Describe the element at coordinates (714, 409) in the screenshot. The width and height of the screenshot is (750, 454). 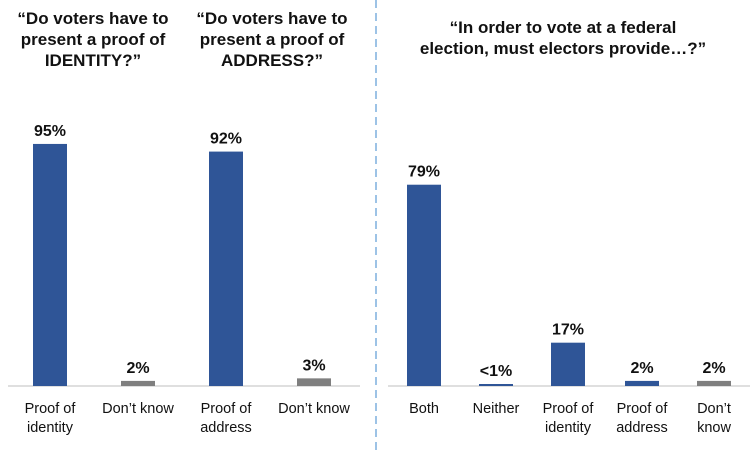
I see `category-label-line: Don’t` at that location.